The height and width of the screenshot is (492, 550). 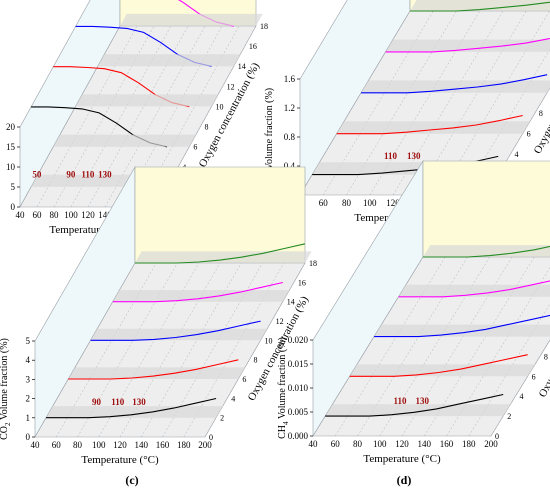 I want to click on y-tick-label: 15, so click(x=11, y=147).